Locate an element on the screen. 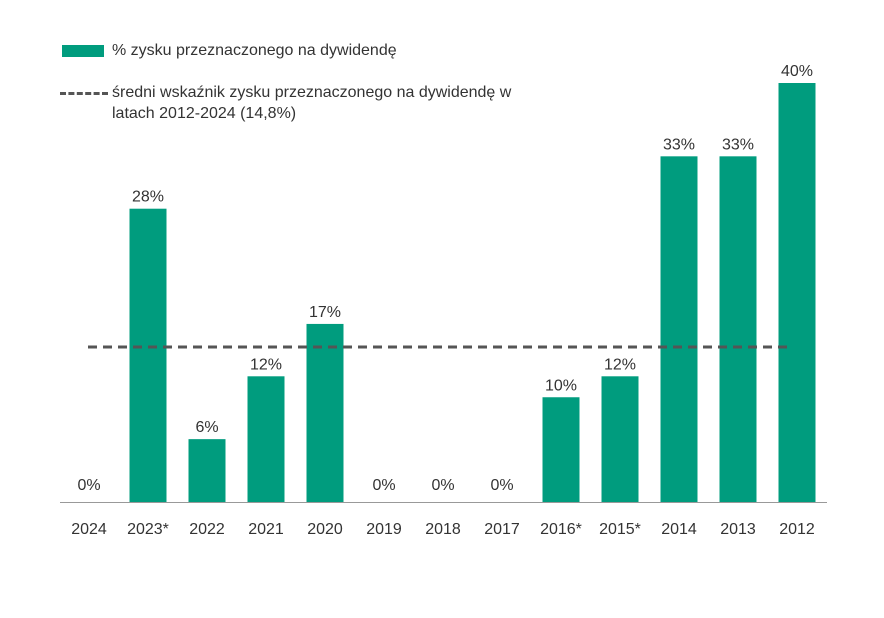 Image resolution: width=884 pixels, height=618 pixels. bar-2023* is located at coordinates (148, 355).